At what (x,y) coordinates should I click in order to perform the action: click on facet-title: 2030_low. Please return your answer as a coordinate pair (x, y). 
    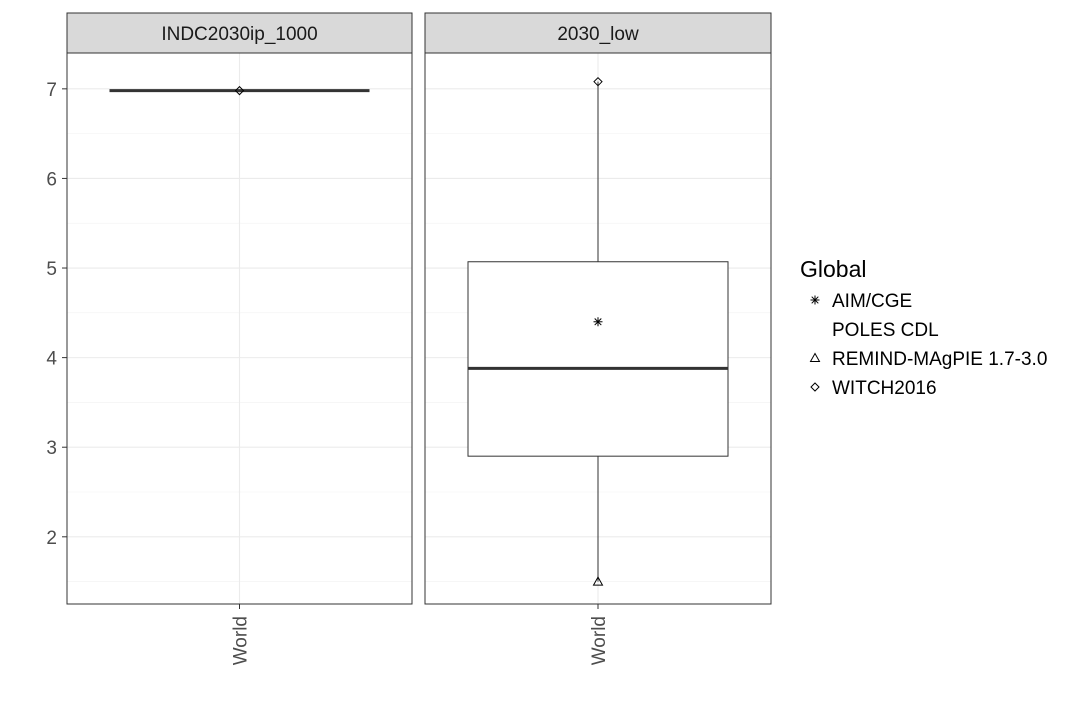
    Looking at the image, I should click on (598, 34).